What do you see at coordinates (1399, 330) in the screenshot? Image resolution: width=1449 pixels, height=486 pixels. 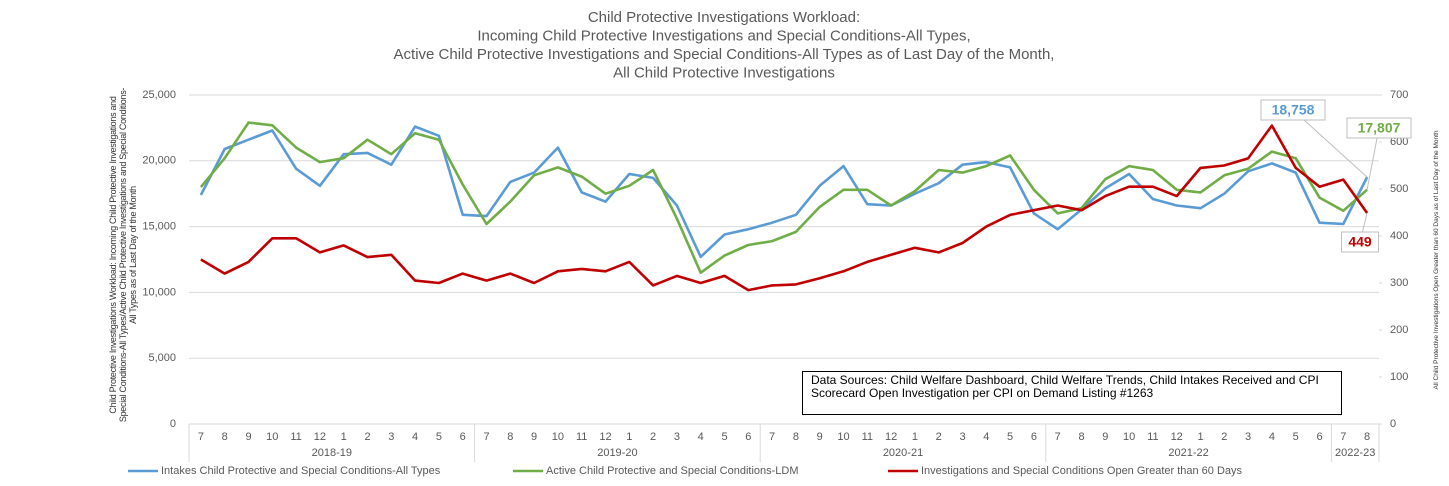 I see `y2-tick-label: 200` at bounding box center [1399, 330].